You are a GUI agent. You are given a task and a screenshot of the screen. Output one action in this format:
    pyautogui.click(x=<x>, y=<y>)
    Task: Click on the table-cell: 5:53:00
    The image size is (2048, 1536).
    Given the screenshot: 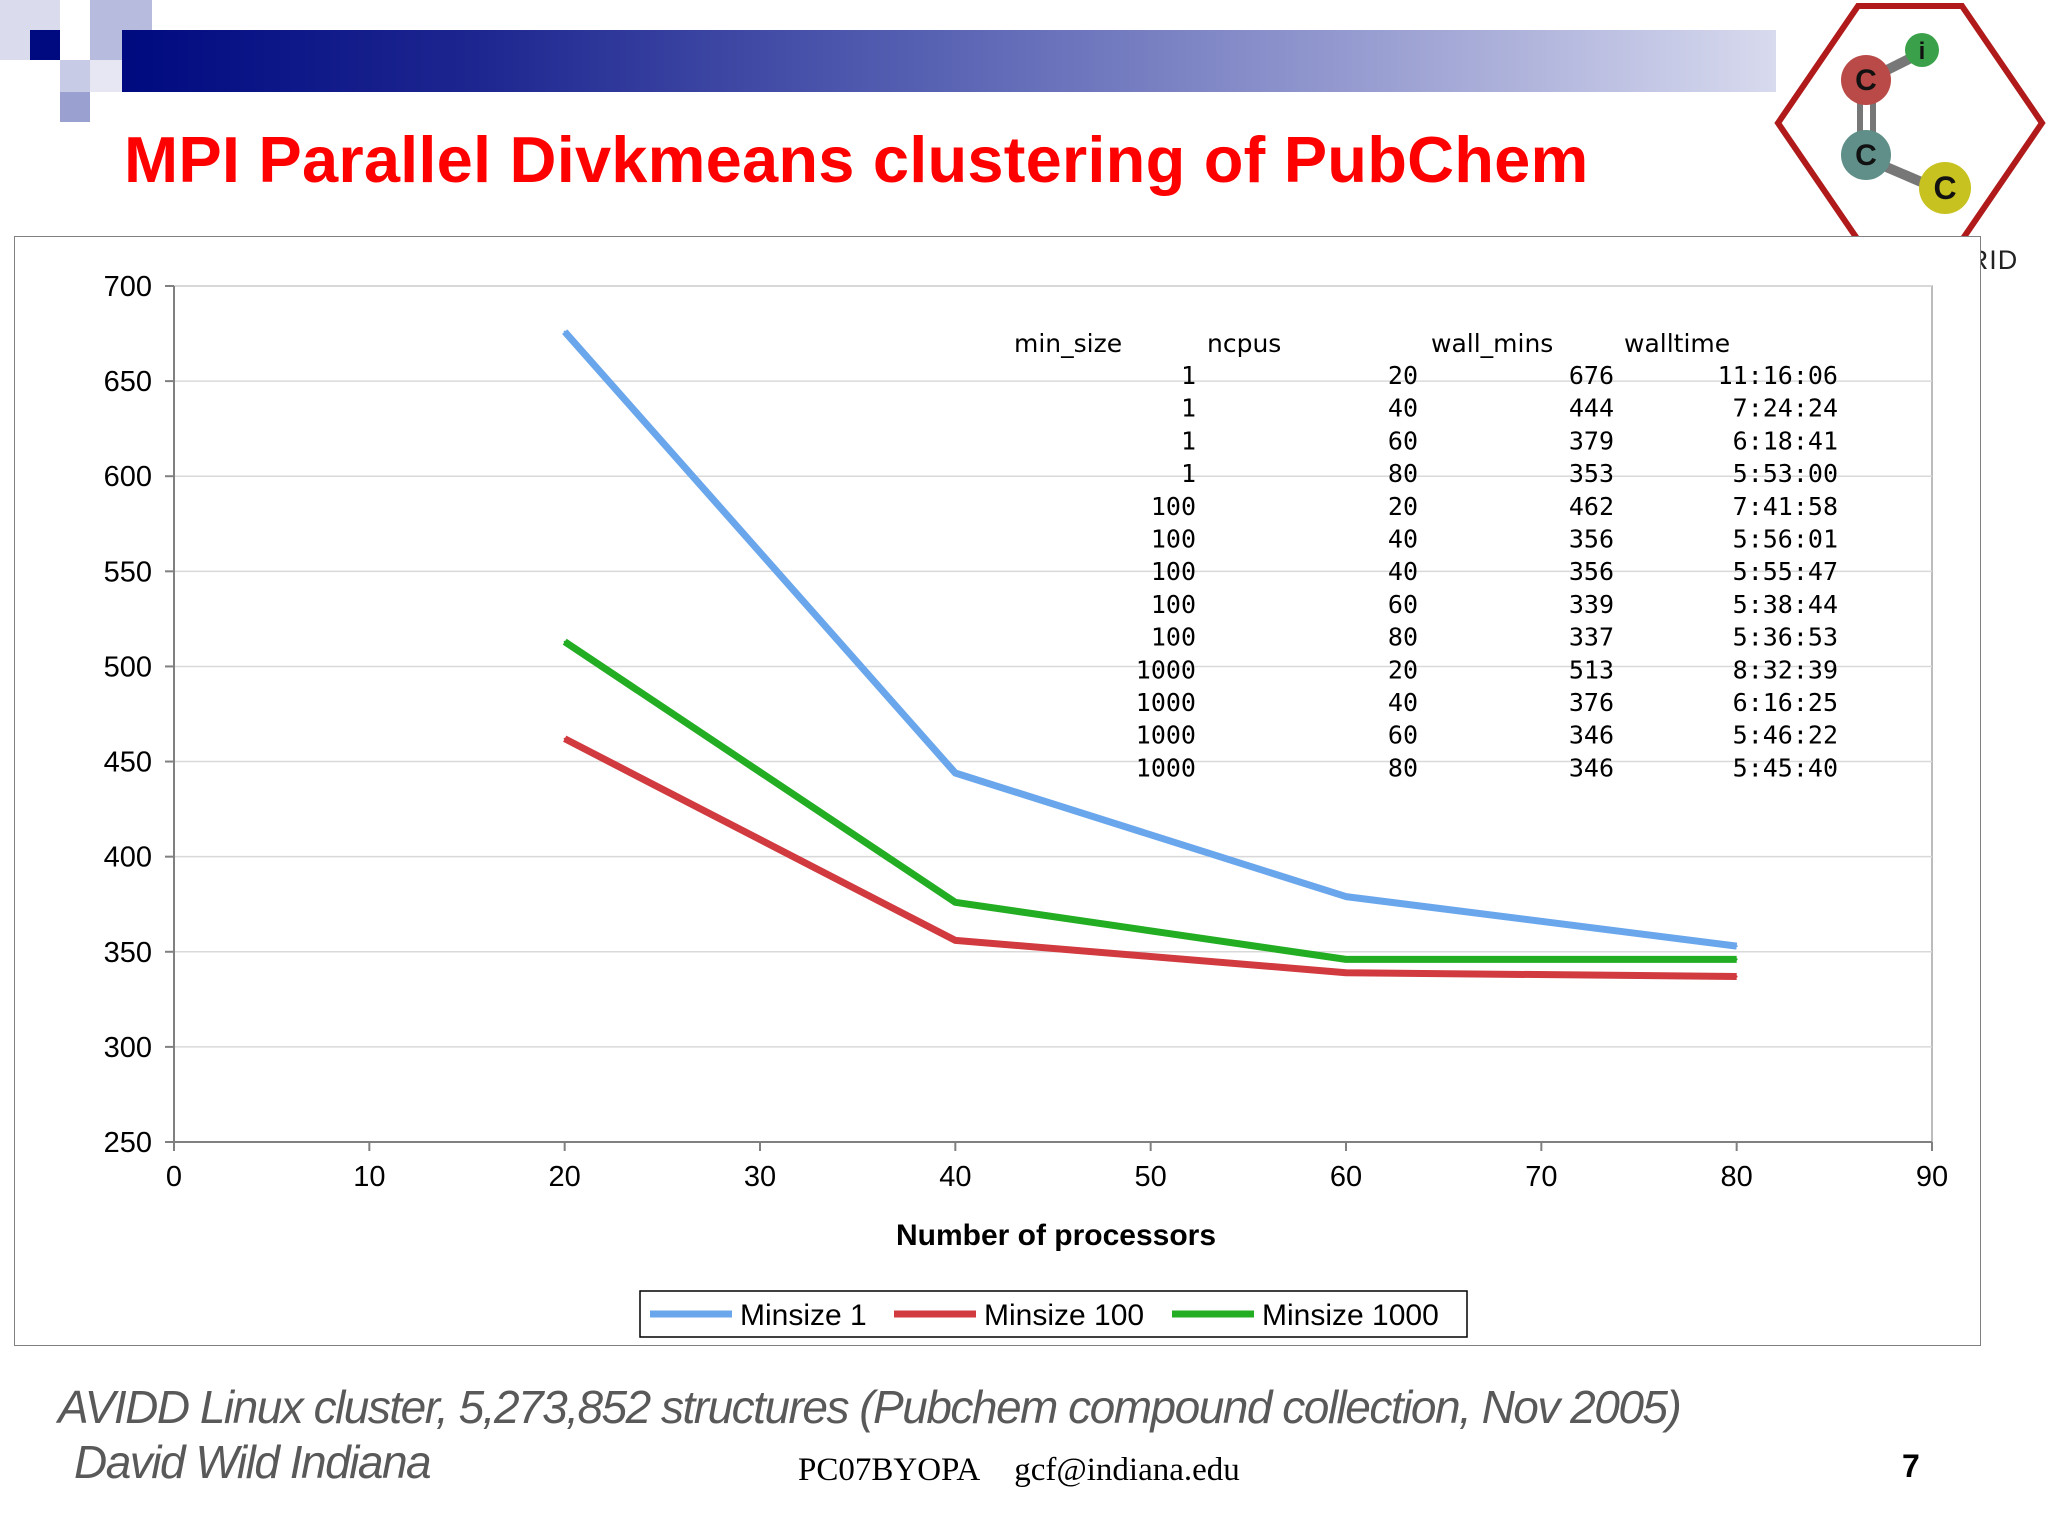 What is the action you would take?
    pyautogui.click(x=1785, y=473)
    